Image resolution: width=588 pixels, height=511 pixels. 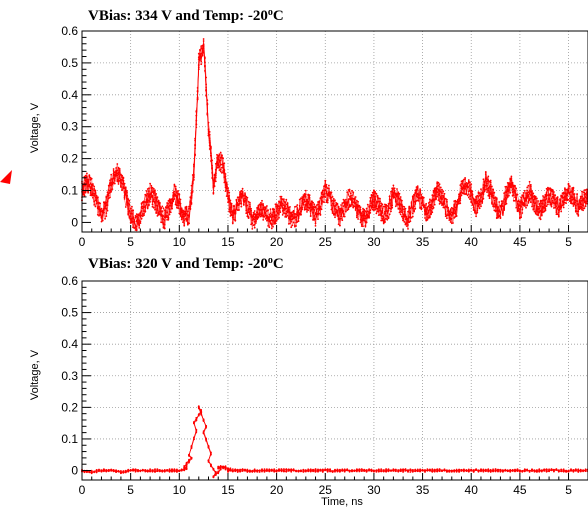 I want to click on top-x-tick-label: 0, so click(x=82, y=242).